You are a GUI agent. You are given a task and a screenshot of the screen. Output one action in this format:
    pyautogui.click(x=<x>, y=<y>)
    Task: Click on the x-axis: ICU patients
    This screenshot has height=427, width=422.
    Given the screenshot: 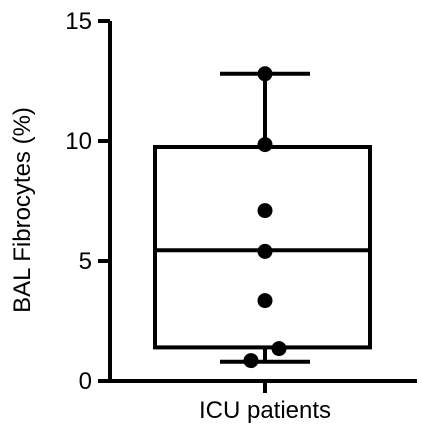 What is the action you would take?
    pyautogui.click(x=262, y=401)
    